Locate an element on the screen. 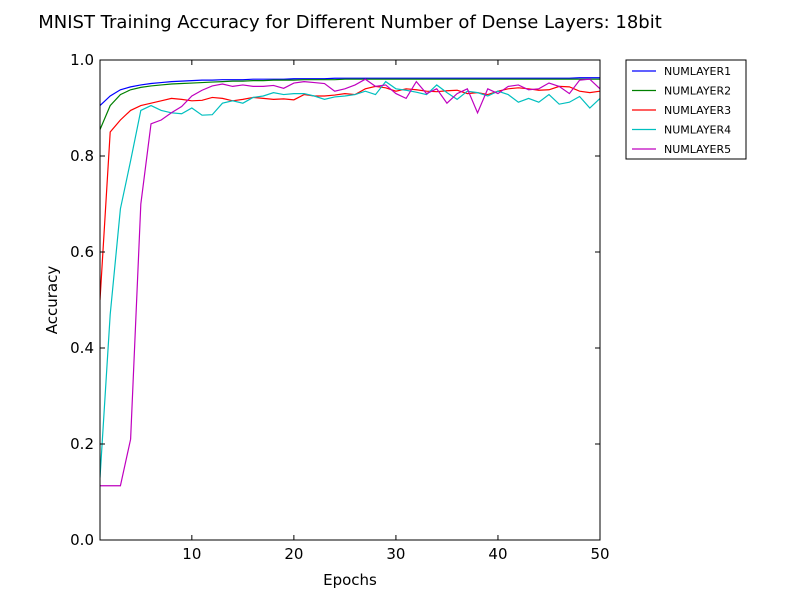 The image size is (800, 600). x-tick-label: 10 is located at coordinates (191, 554).